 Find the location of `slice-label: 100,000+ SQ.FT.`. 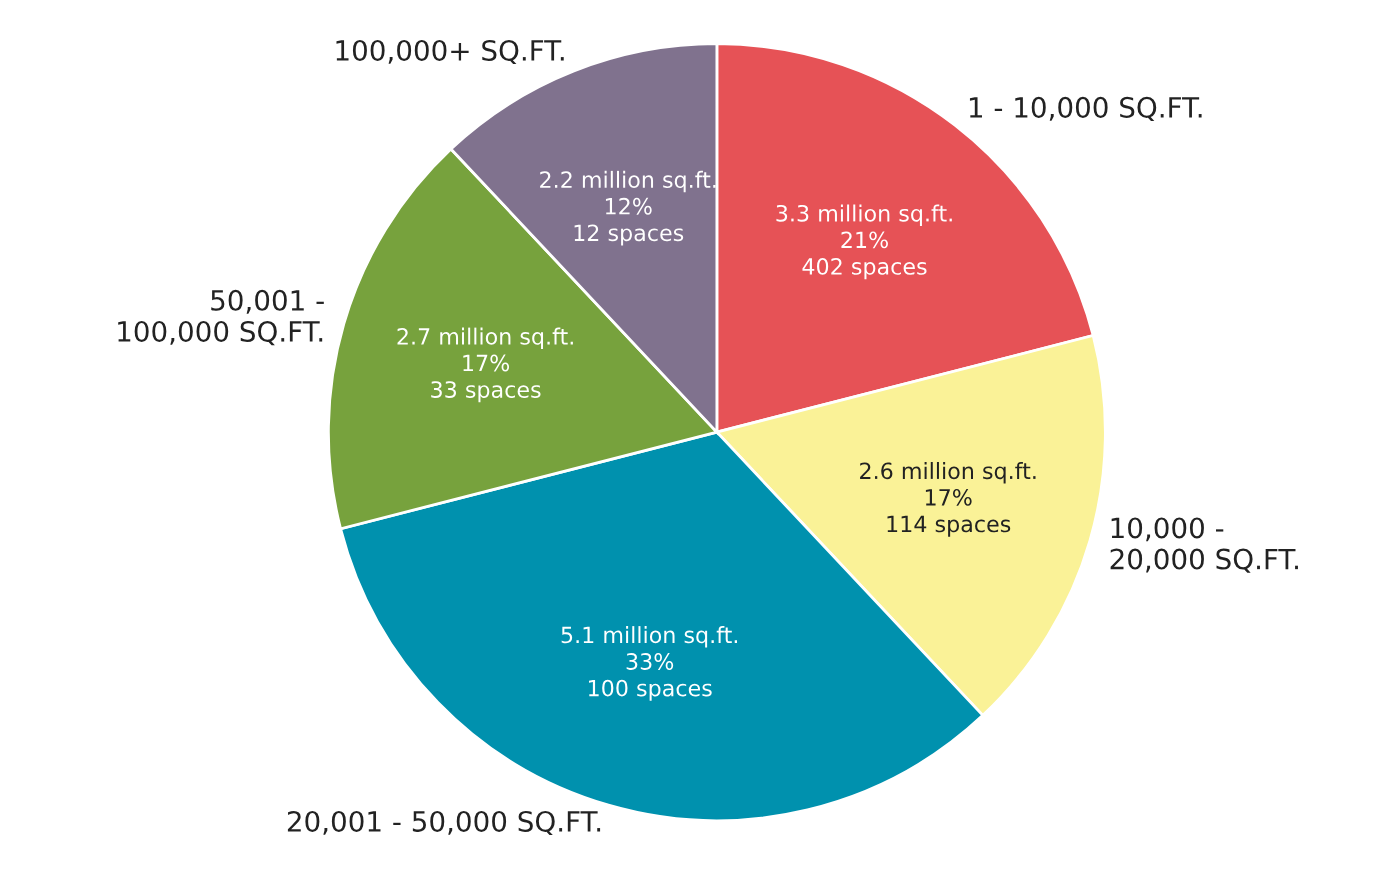

slice-label: 100,000+ SQ.FT. is located at coordinates (450, 52).